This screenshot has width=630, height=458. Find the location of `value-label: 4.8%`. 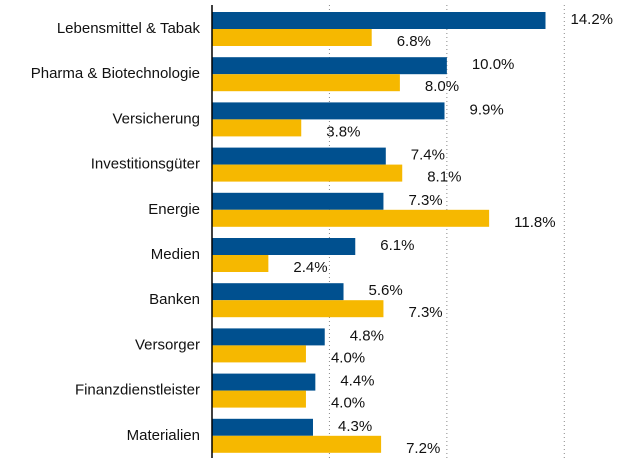

value-label: 4.8% is located at coordinates (367, 335).